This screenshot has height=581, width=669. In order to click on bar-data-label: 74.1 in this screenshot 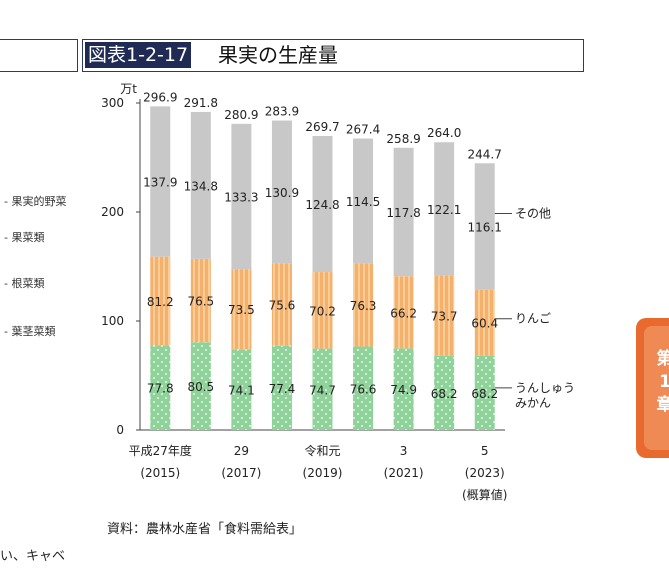, I will do `click(241, 391)`.